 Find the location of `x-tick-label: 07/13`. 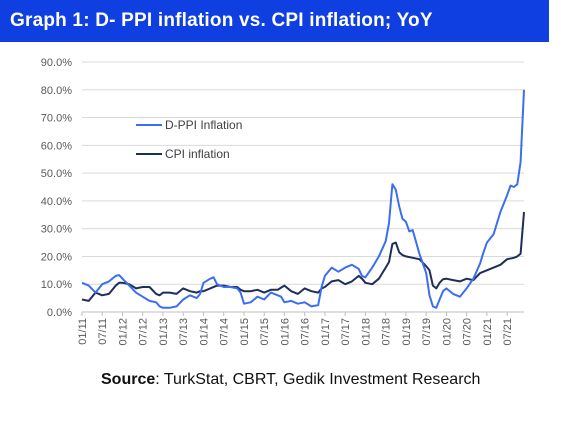

x-tick-label: 07/13 is located at coordinates (184, 332).